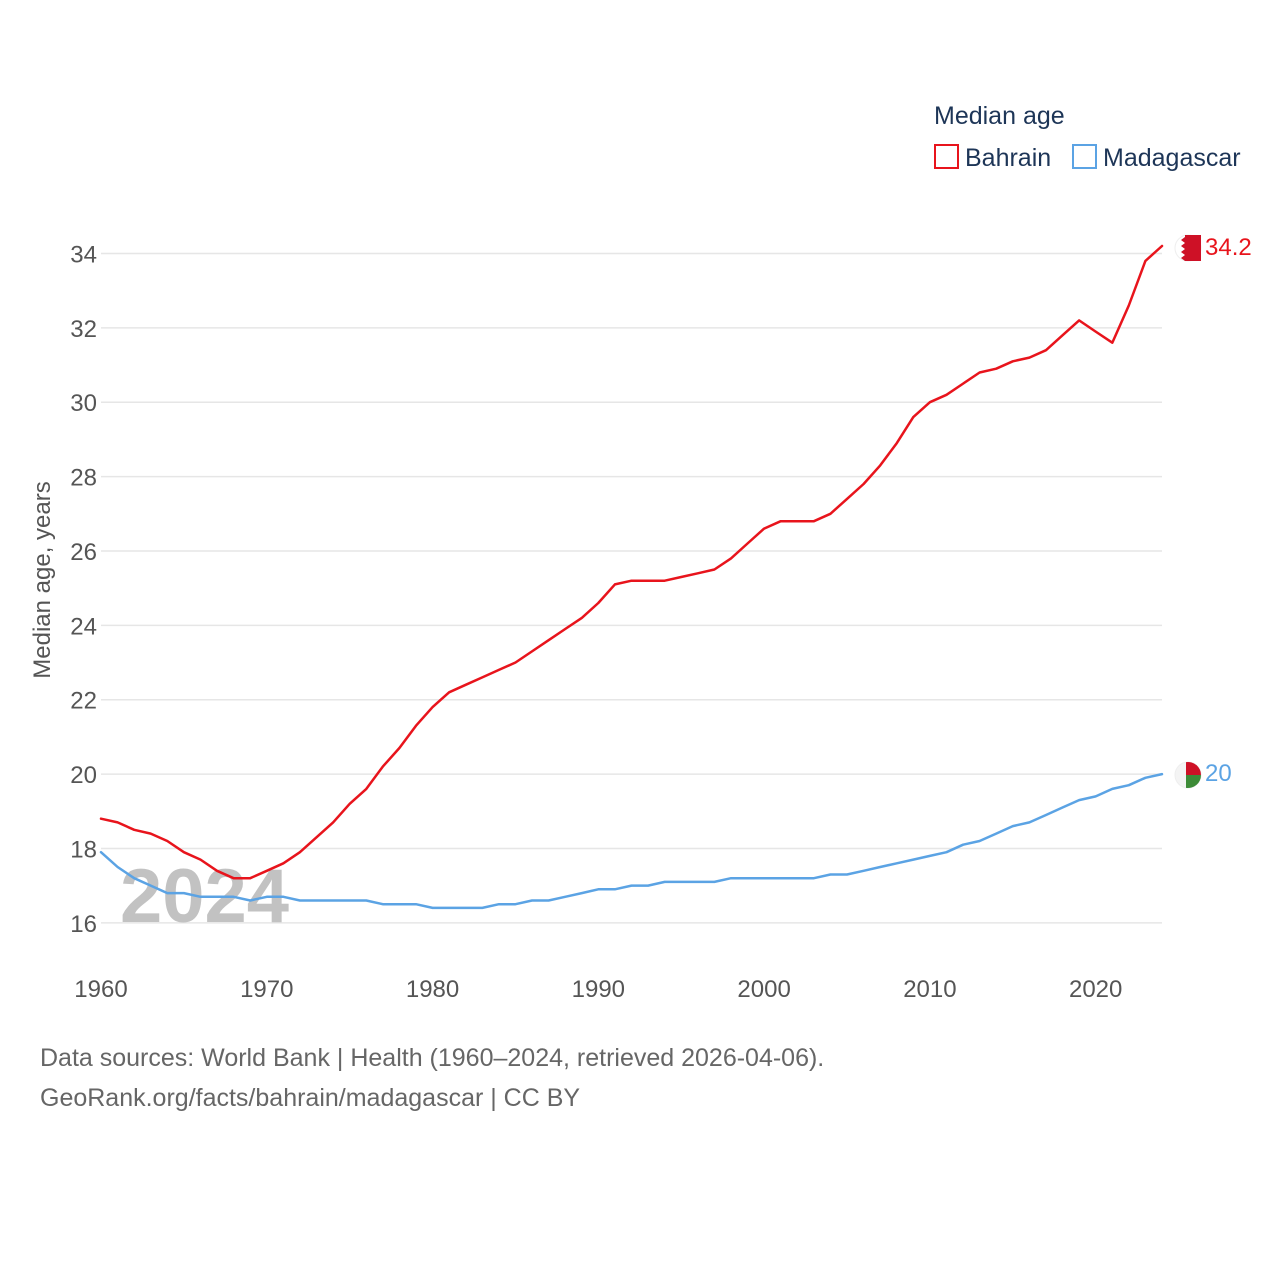 This screenshot has height=1280, width=1280. Describe the element at coordinates (1087, 137) in the screenshot. I see `legend: Median age Bahrain Madagascar` at that location.